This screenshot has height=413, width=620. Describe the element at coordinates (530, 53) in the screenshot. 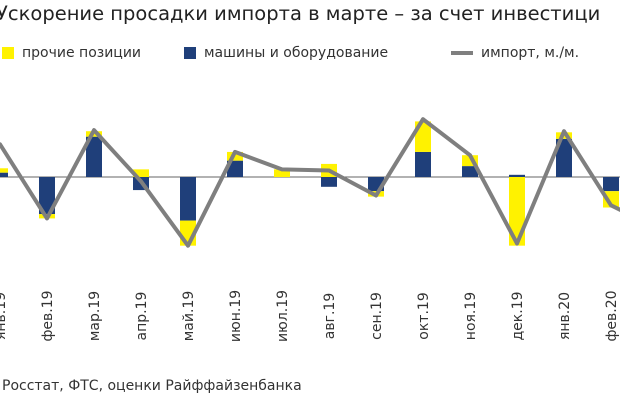

I see `legend-label-imports: импорт, м./м.` at that location.